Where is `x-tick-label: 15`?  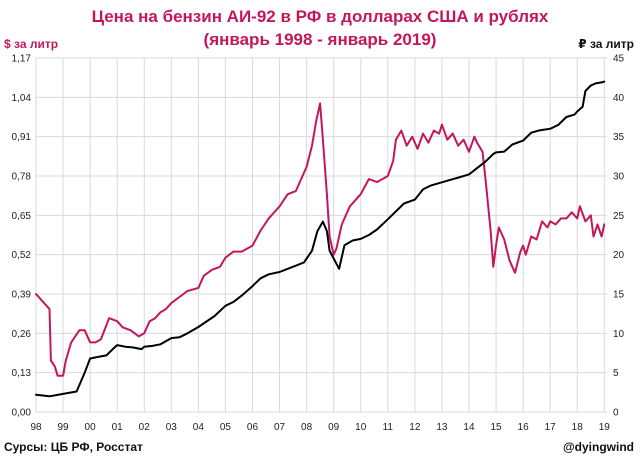
x-tick-label: 15 is located at coordinates (496, 427).